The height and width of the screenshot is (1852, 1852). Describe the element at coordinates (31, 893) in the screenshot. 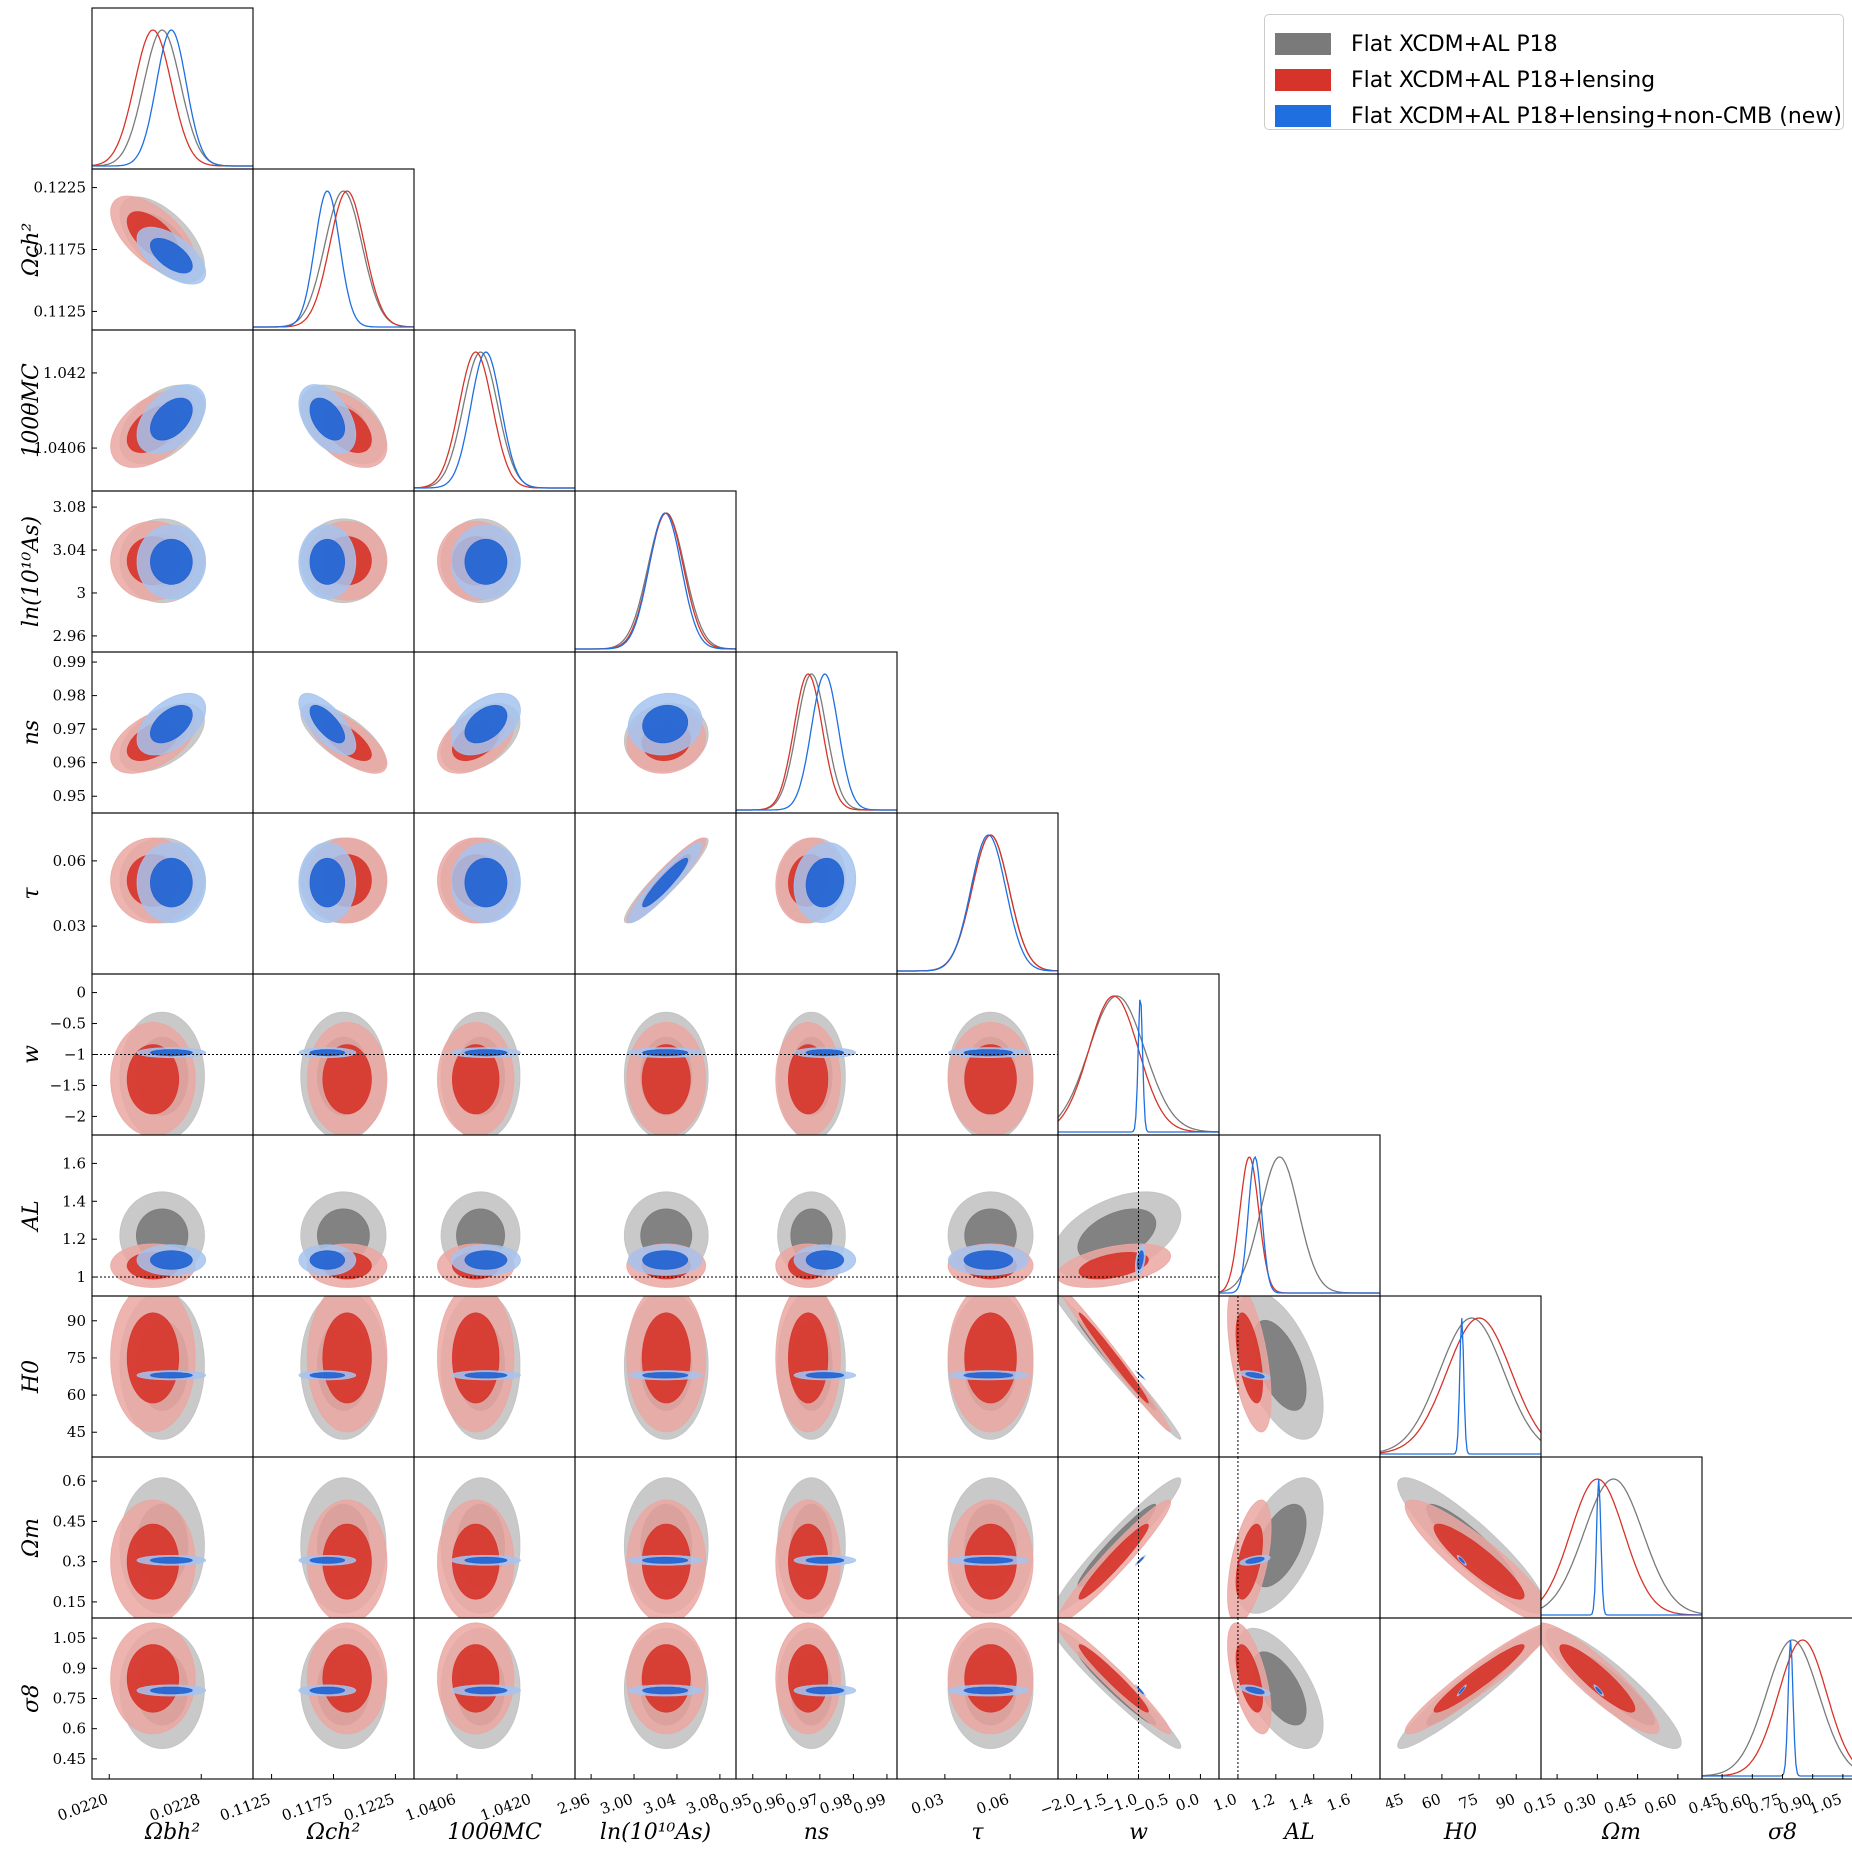

I see `y-axis-label-tau: τ` at that location.